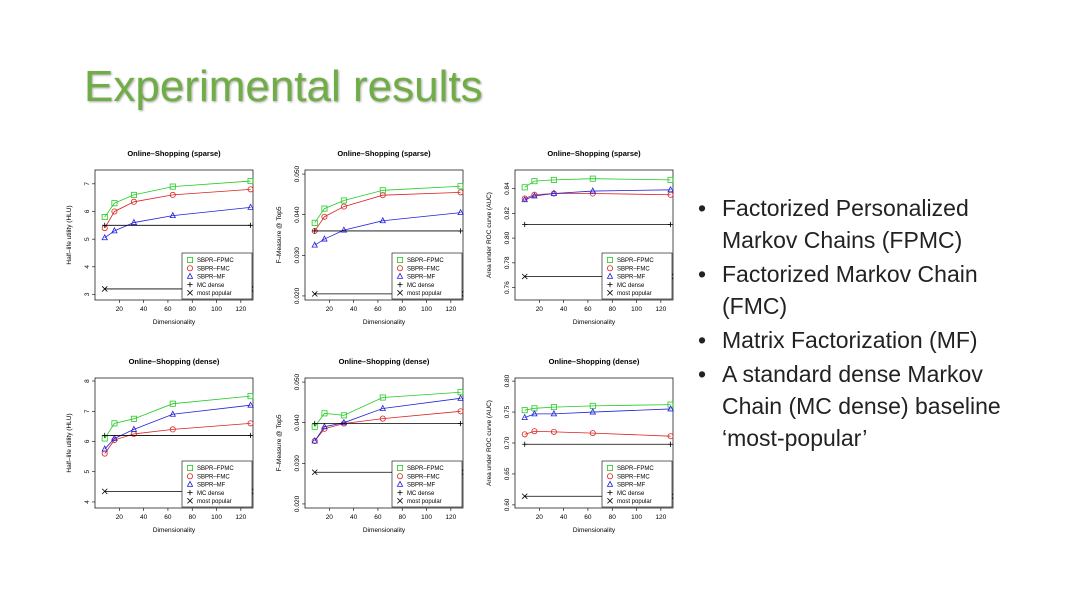 Image resolution: width=1080 pixels, height=607 pixels. Describe the element at coordinates (588, 309) in the screenshot. I see `x-tick-label: 60` at that location.